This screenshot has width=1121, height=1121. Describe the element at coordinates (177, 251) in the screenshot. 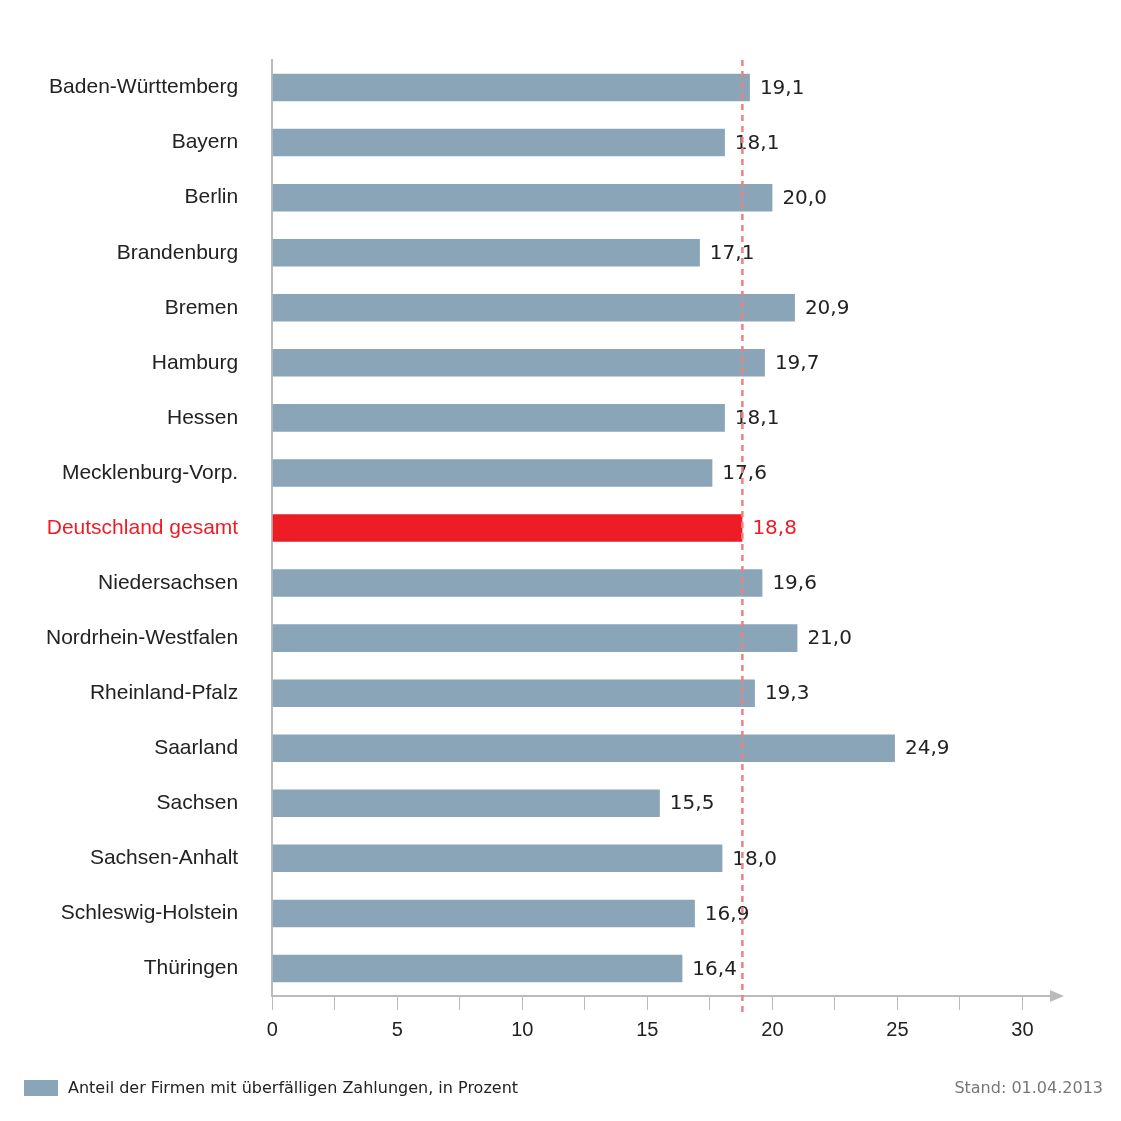

I see `y-tick-label: Brandenburg` at that location.